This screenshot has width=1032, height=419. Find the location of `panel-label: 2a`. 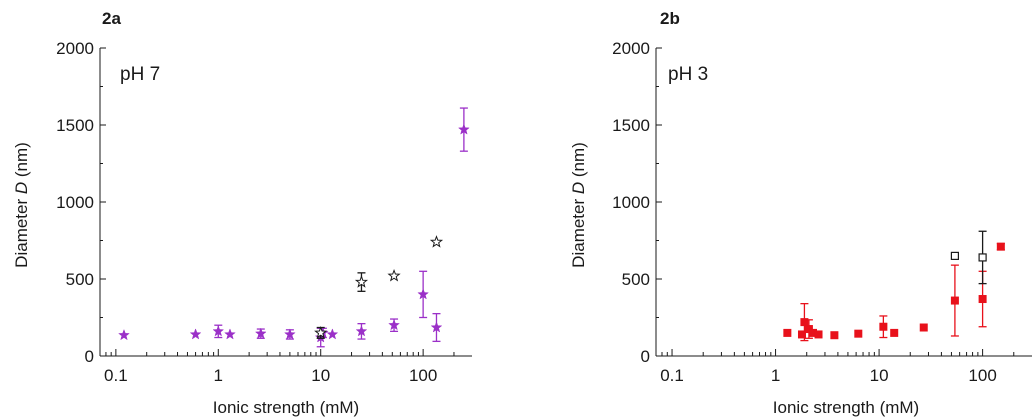

panel-label: 2a is located at coordinates (111, 18).